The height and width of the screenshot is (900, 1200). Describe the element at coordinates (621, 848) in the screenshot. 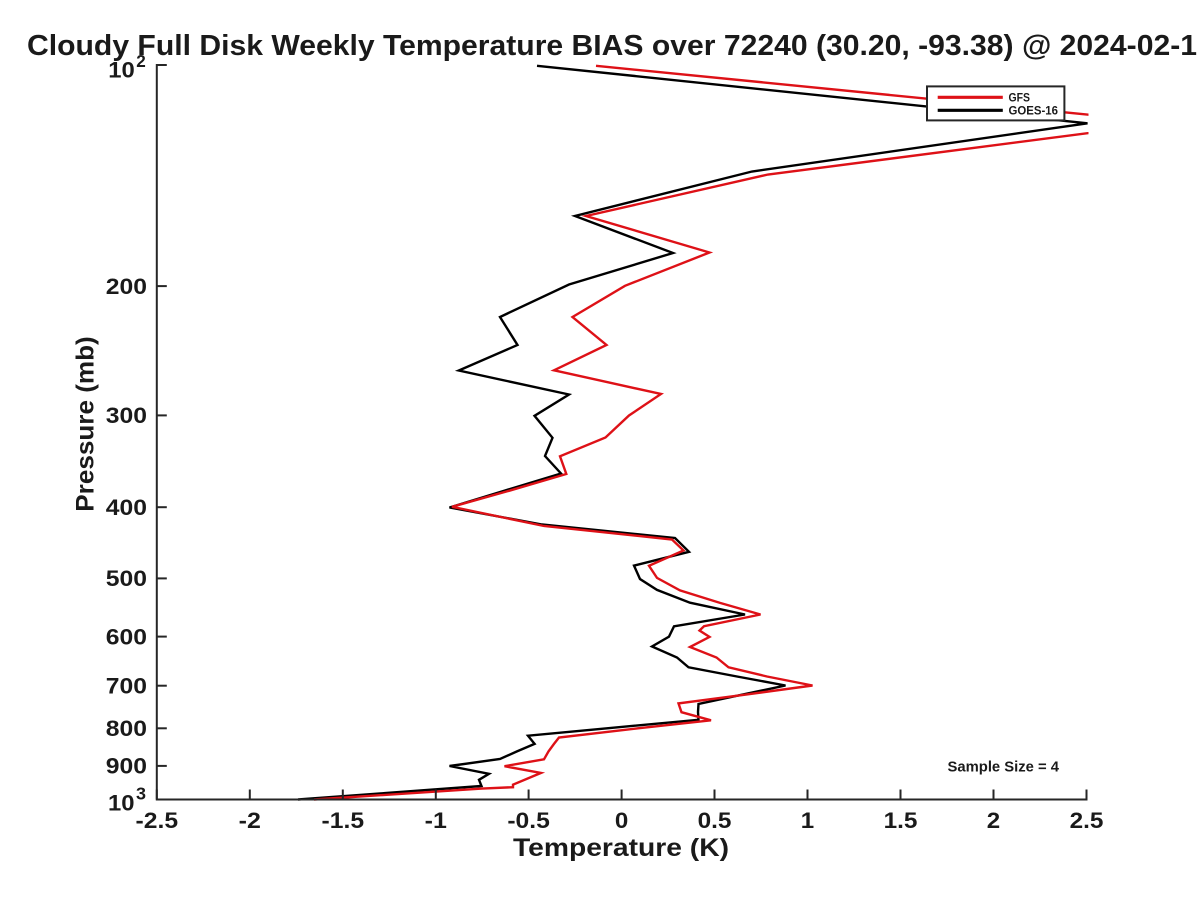

I see `svg-text: Temperature (K)` at that location.